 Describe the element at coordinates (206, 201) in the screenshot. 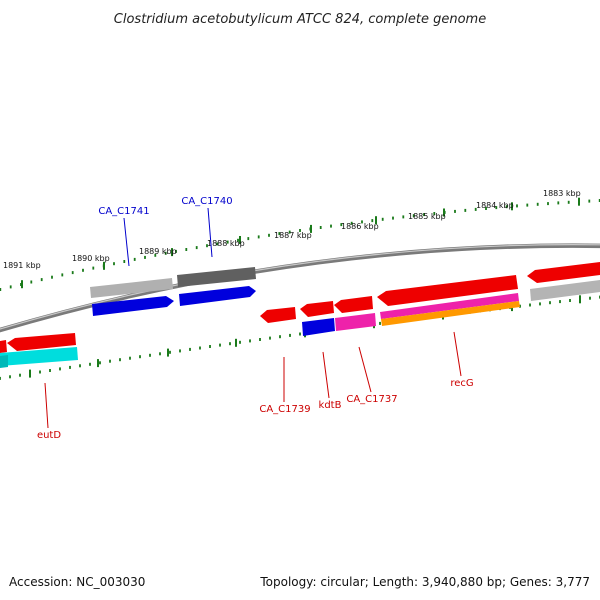

I see `gene-label: CA_C1740` at that location.